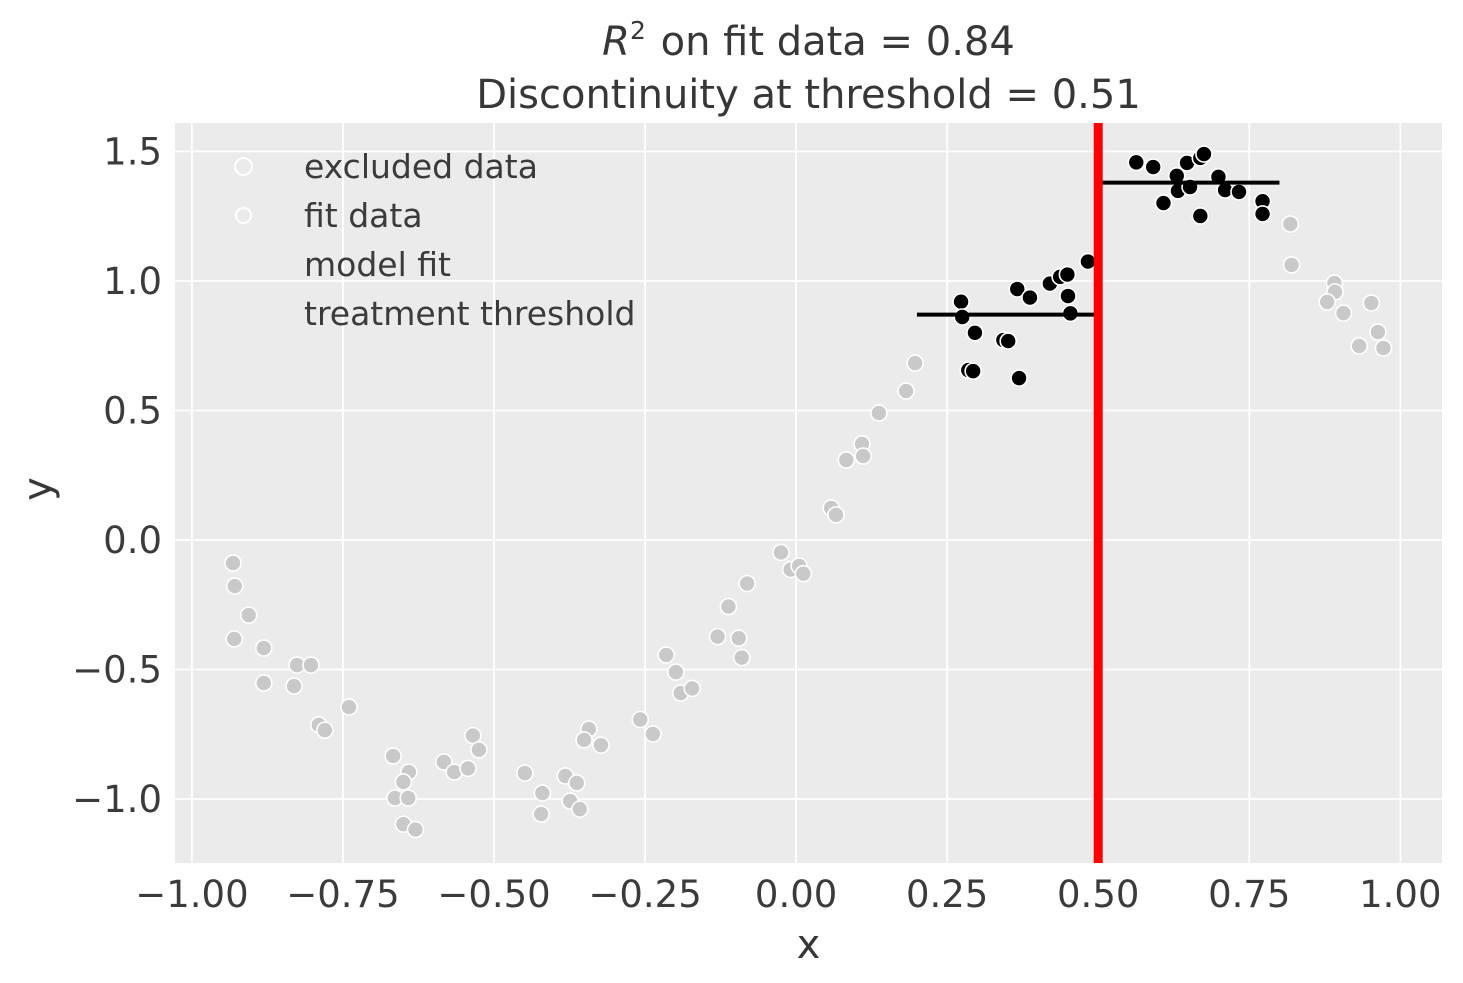 The width and height of the screenshot is (1463, 983). I want to click on treatment-threshold-line-icon, so click(243, 313).